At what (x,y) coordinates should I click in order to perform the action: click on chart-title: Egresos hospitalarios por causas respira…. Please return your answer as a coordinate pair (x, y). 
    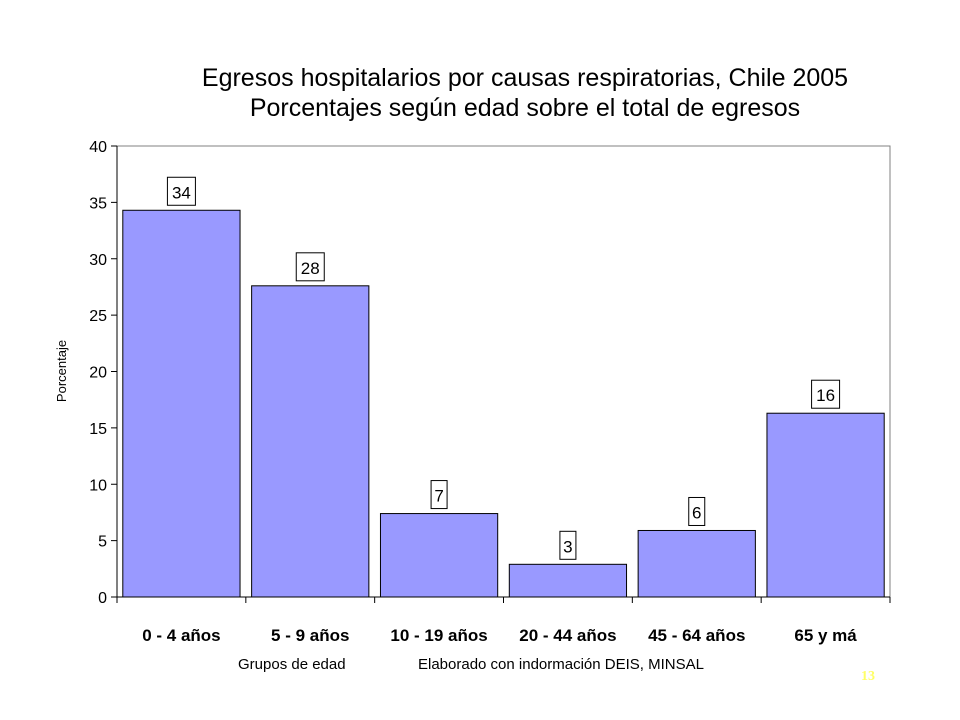
    Looking at the image, I should click on (525, 78).